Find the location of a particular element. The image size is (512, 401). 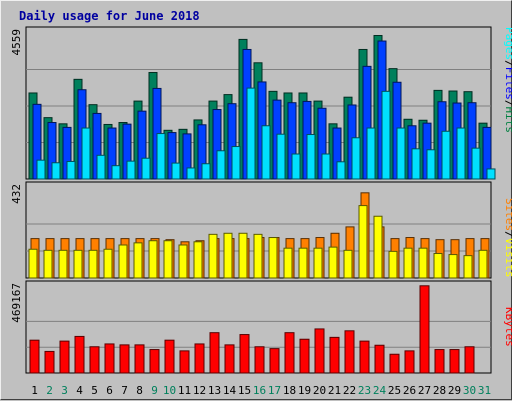

legend-label-bot: KBytes is located at coordinates (507, 327).